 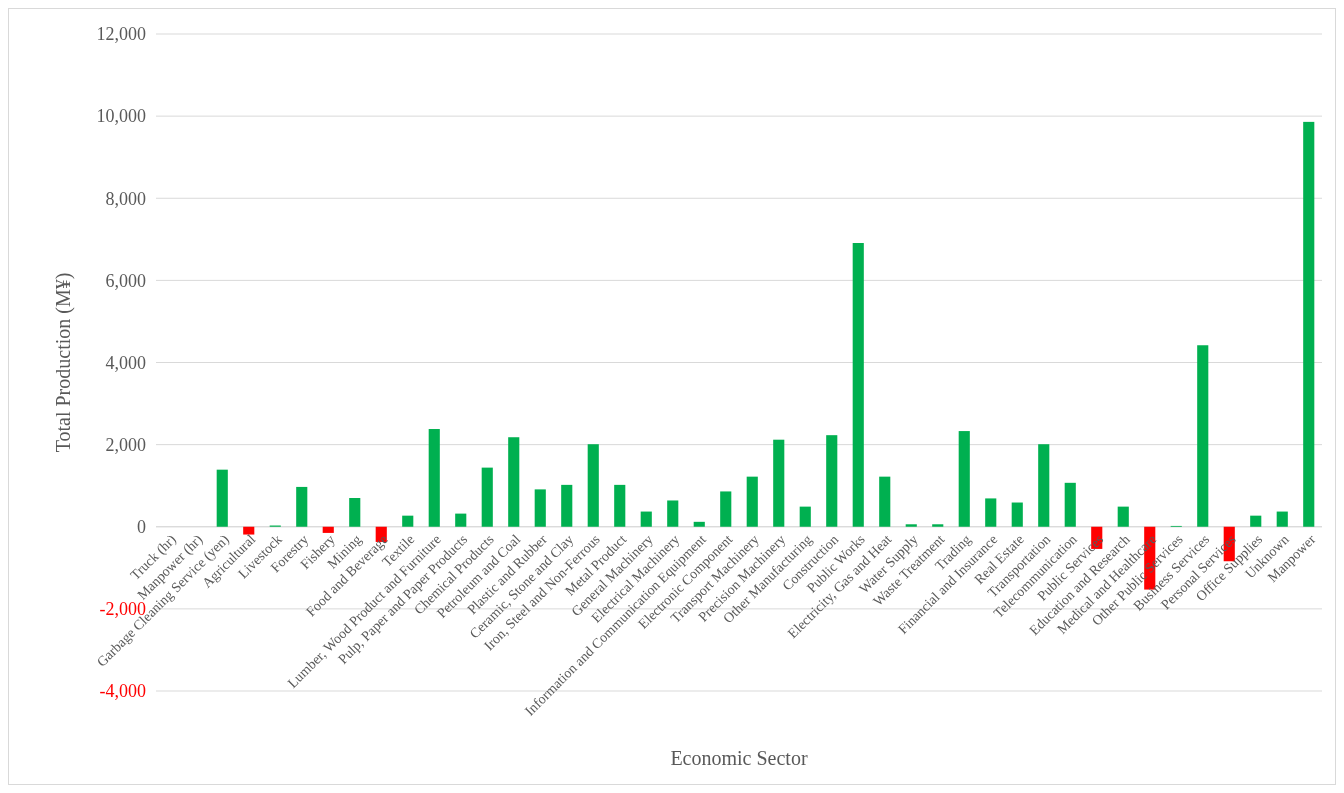 I want to click on y-tick-label: 0, so click(x=141, y=527).